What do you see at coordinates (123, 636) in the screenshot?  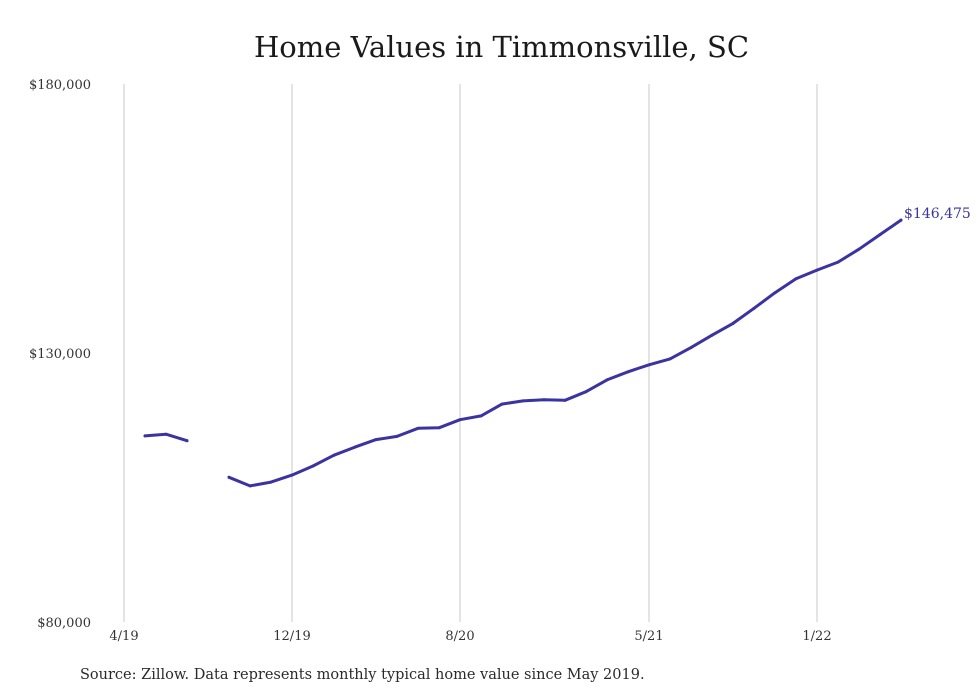 I see `x-tick-label: 4/19` at bounding box center [123, 636].